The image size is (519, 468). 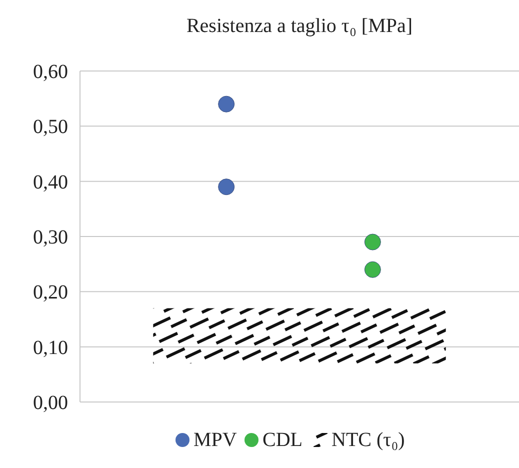 What do you see at coordinates (50, 182) in the screenshot?
I see `y-tick-label: 0,40` at bounding box center [50, 182].